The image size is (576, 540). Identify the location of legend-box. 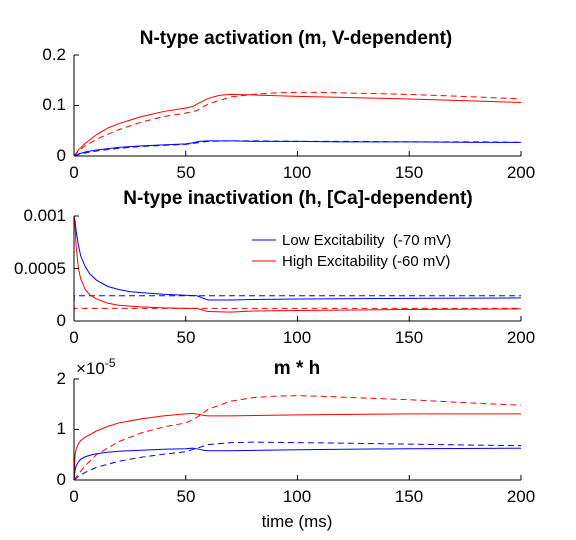
(383, 251).